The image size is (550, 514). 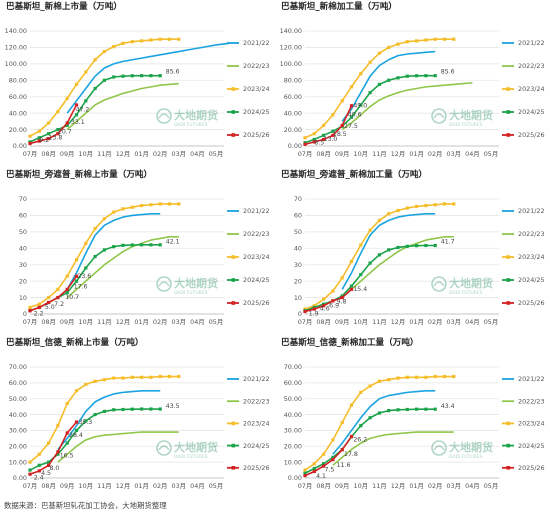 What do you see at coordinates (435, 486) in the screenshot?
I see `x-tick-label: 02月` at bounding box center [435, 486].